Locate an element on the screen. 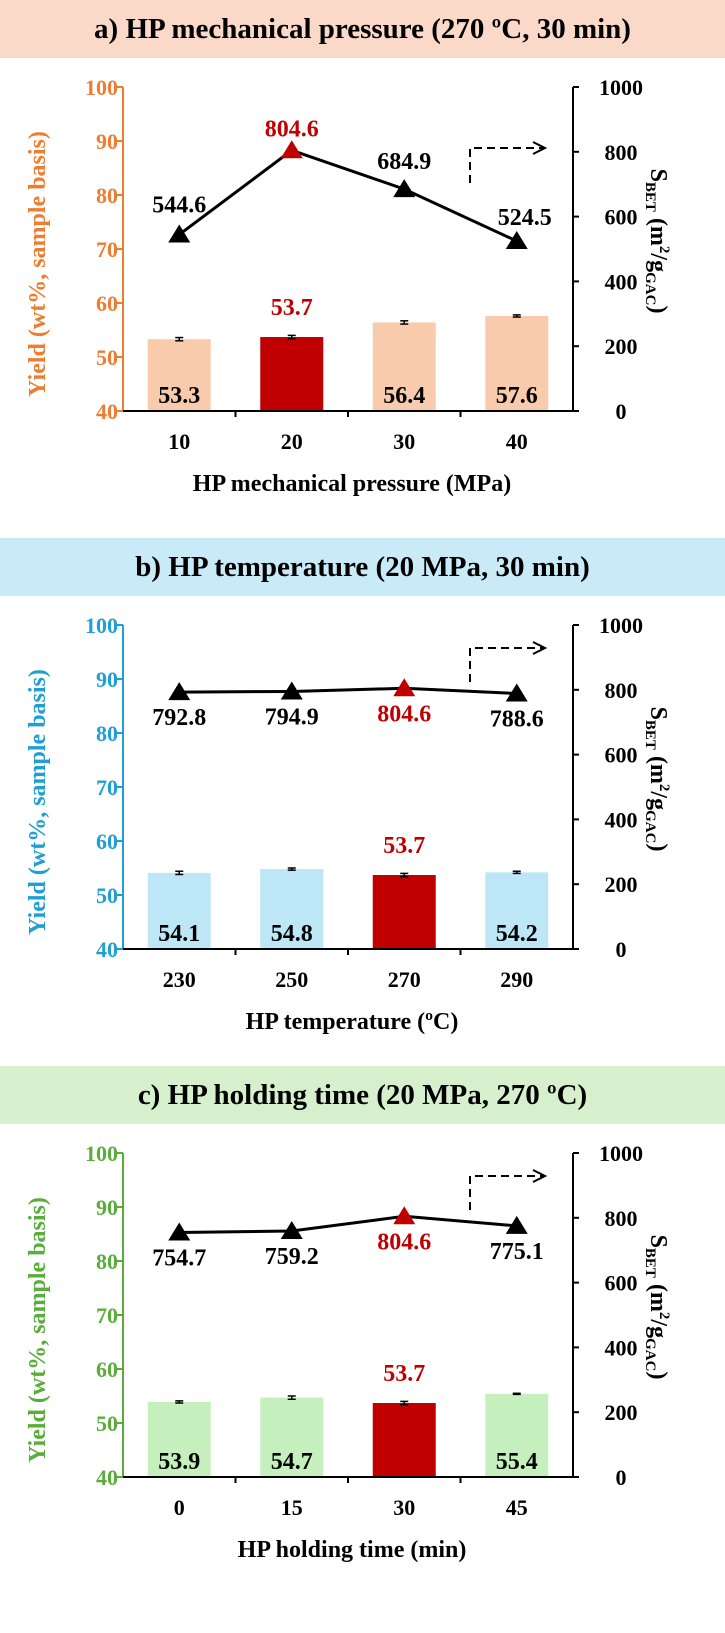  panel-a-right-tick-label: 0 is located at coordinates (621, 411).